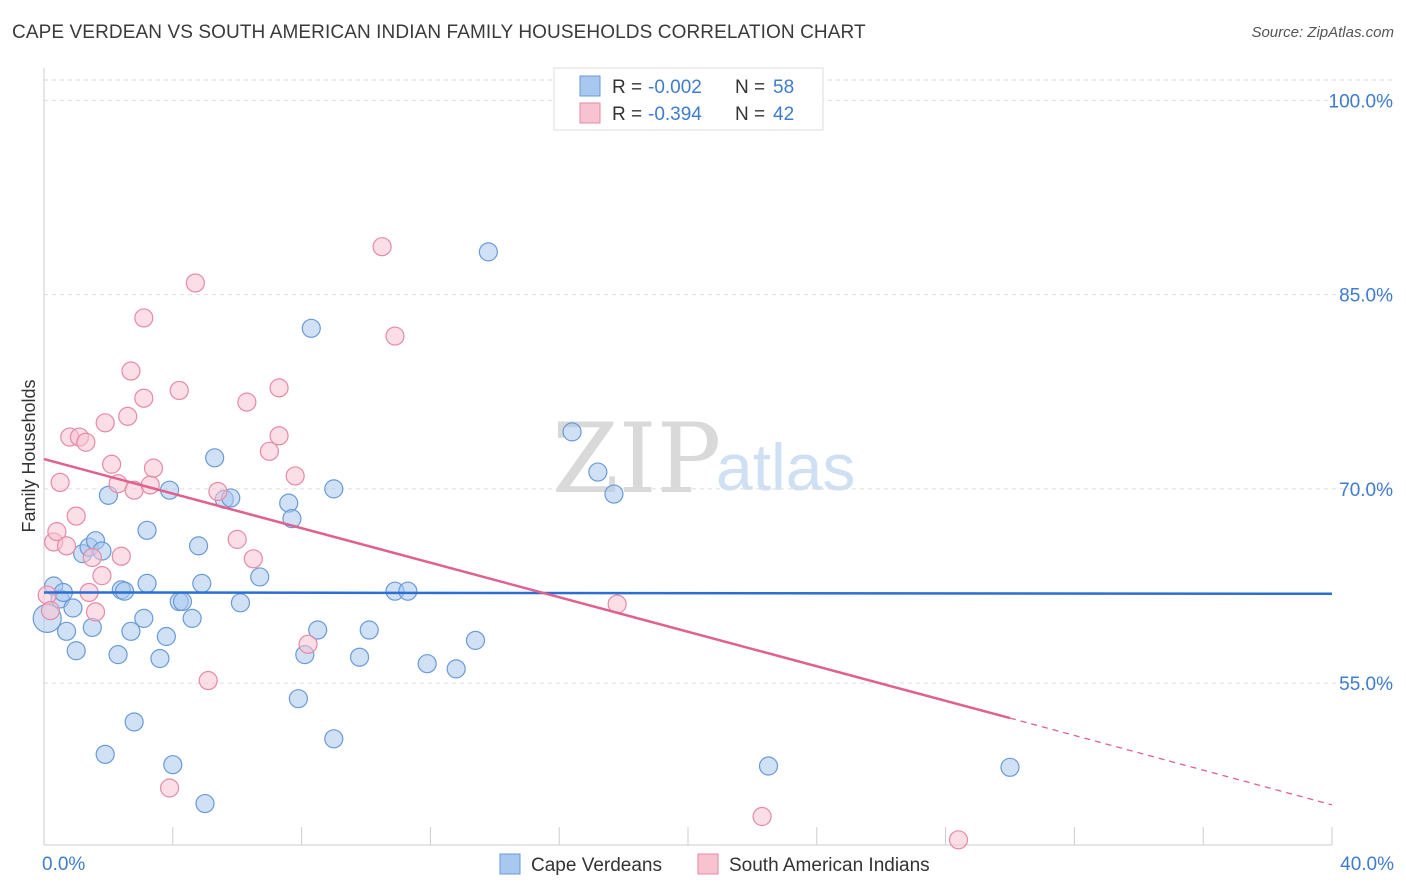  What do you see at coordinates (1322, 32) in the screenshot?
I see `chart-source: Source: ZipAtlas.com` at bounding box center [1322, 32].